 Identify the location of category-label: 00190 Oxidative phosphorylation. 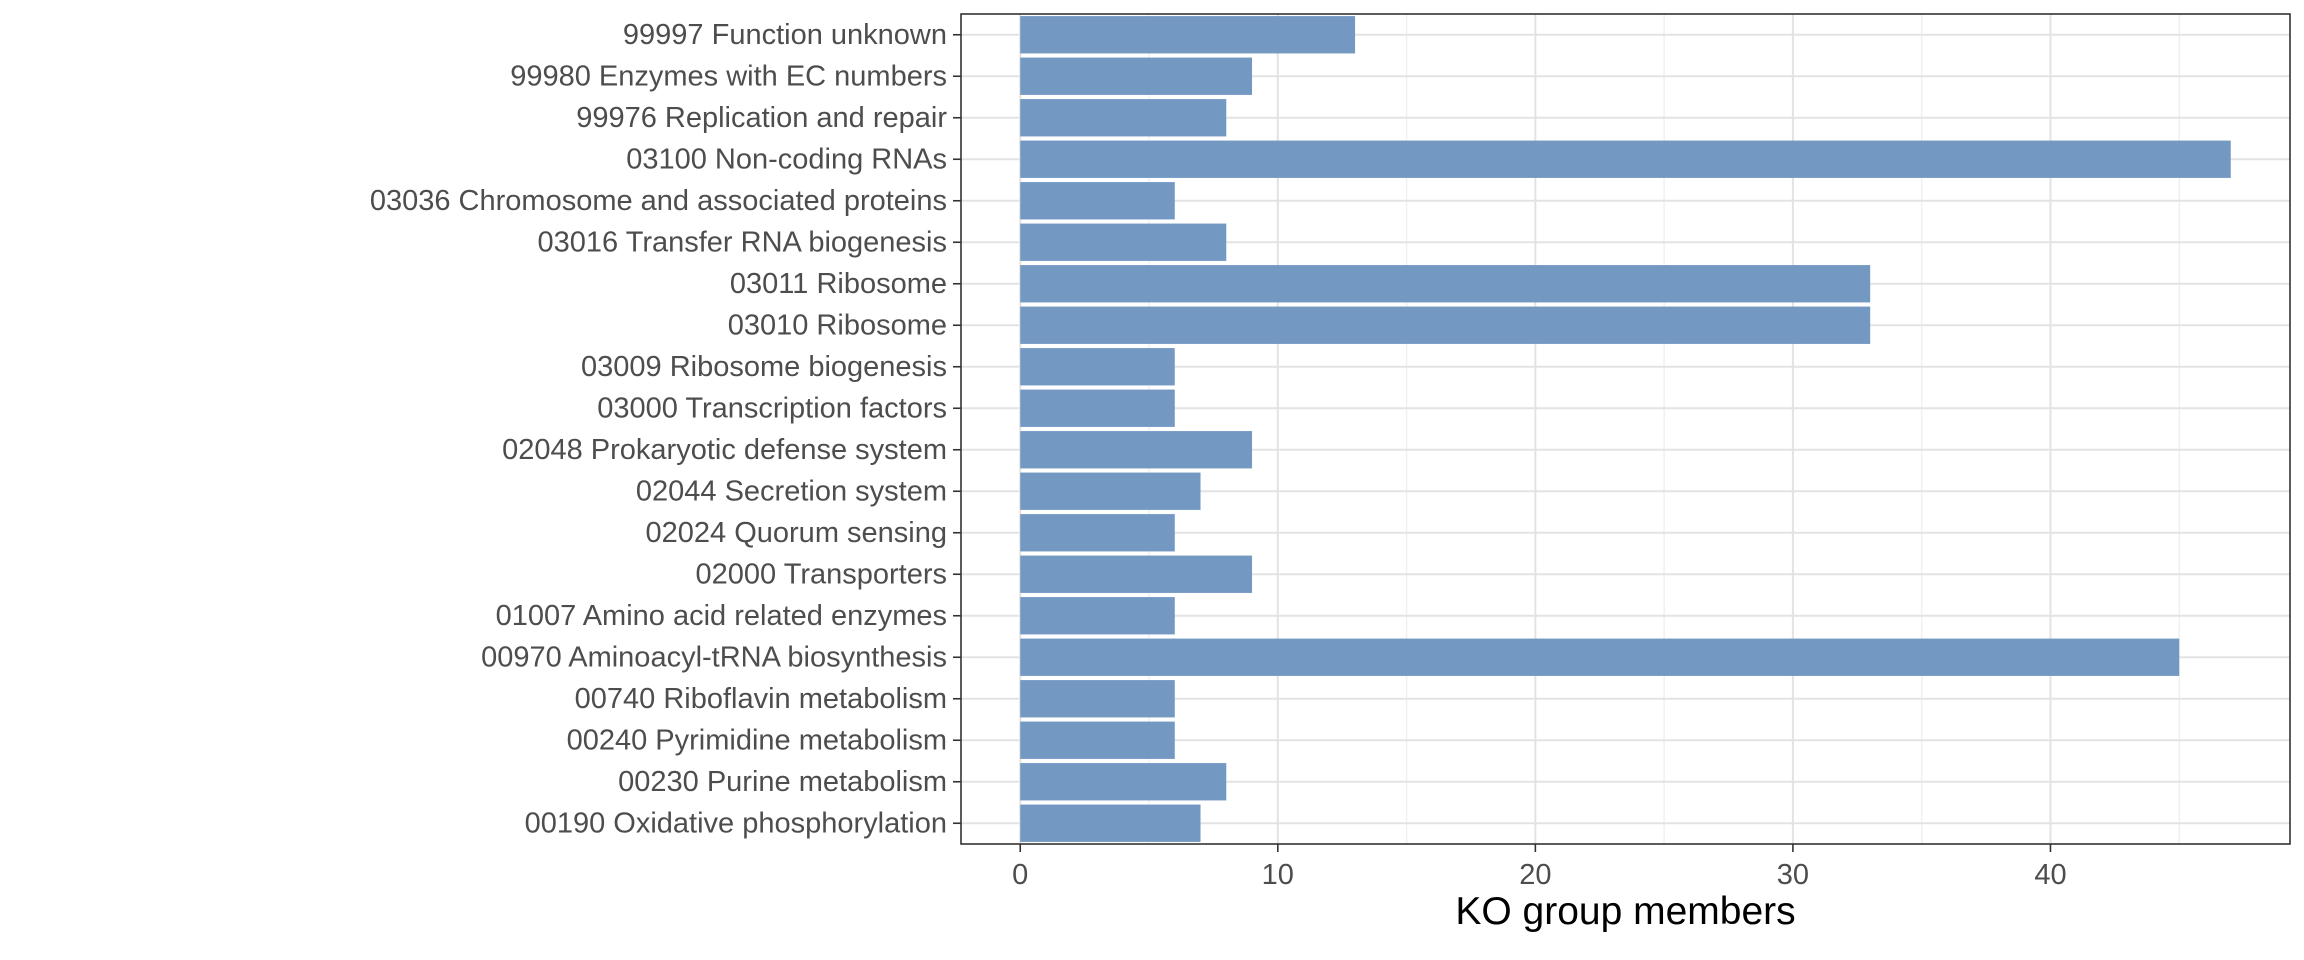
(736, 823).